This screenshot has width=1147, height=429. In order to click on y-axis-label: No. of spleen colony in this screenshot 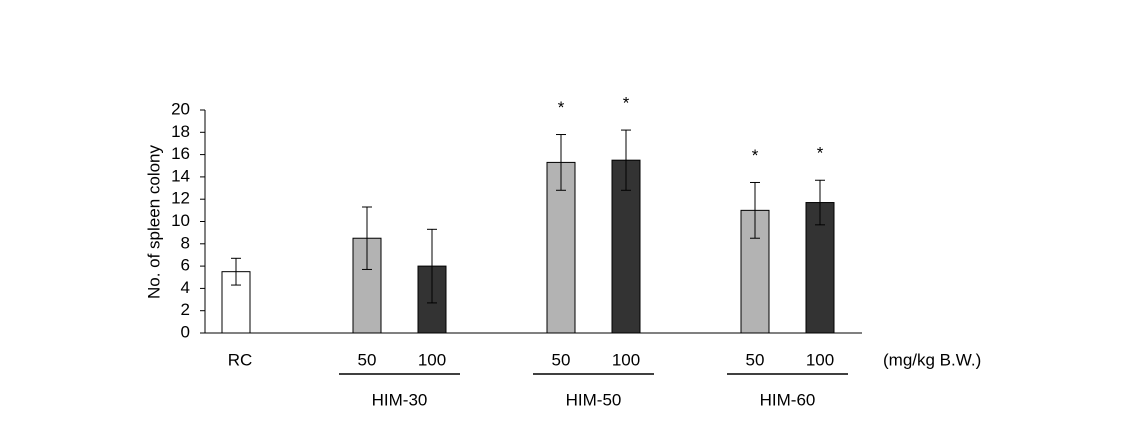, I will do `click(153, 221)`.